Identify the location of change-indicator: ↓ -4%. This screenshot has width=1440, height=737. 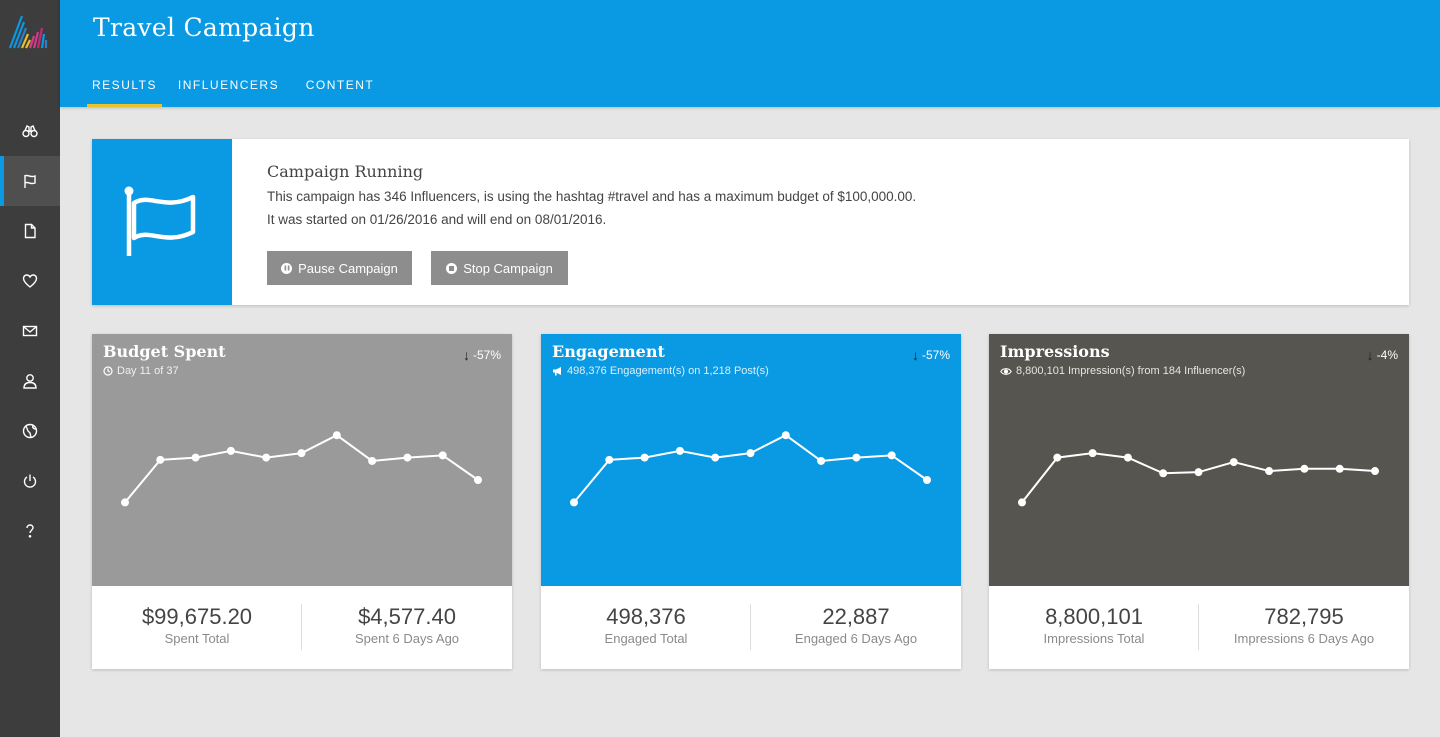
(1382, 355).